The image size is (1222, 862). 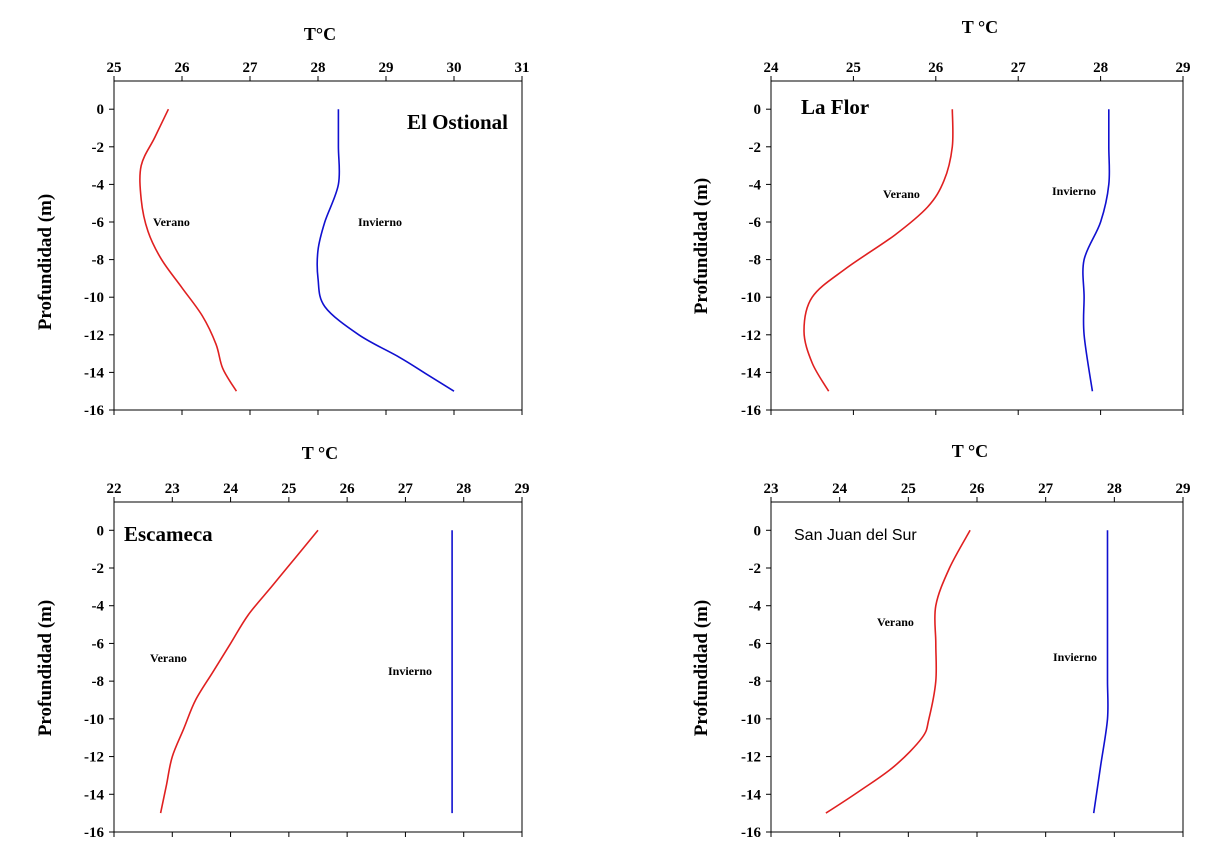 I want to click on site-title: El Ostional, so click(x=457, y=122).